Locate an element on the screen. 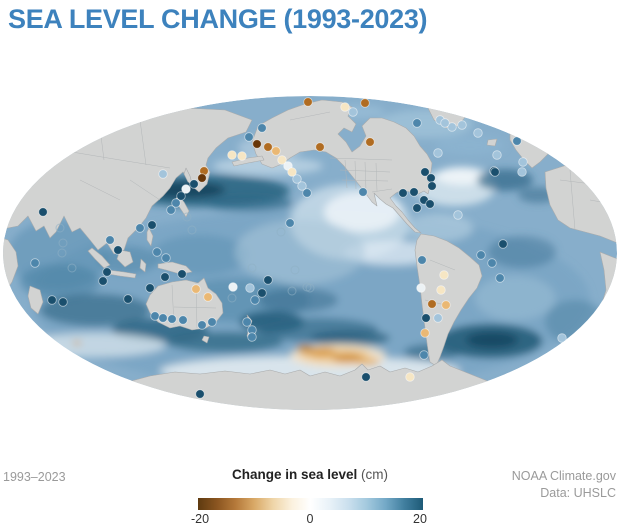  colorbar-tick-max: 20 is located at coordinates (420, 519).